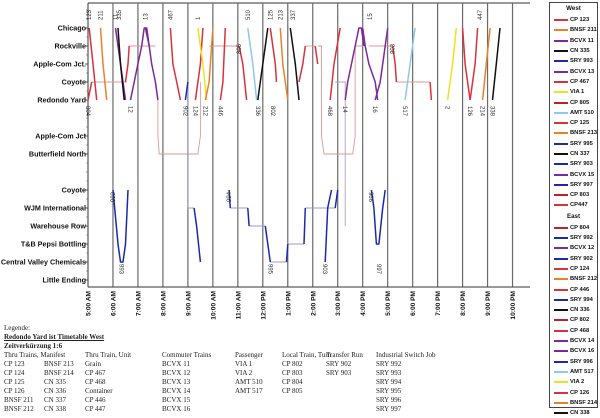 The image size is (600, 418). Describe the element at coordinates (581, 361) in the screenshot. I see `legend-label: SRY 996` at that location.